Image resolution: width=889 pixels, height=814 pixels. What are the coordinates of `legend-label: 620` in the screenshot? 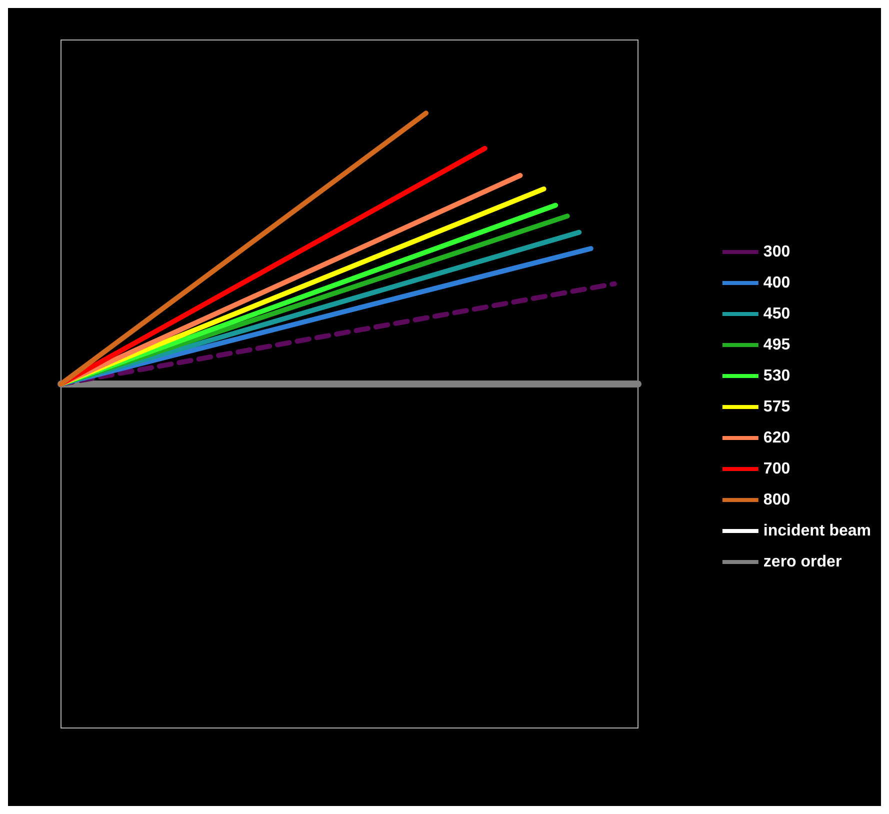 It's located at (776, 438).